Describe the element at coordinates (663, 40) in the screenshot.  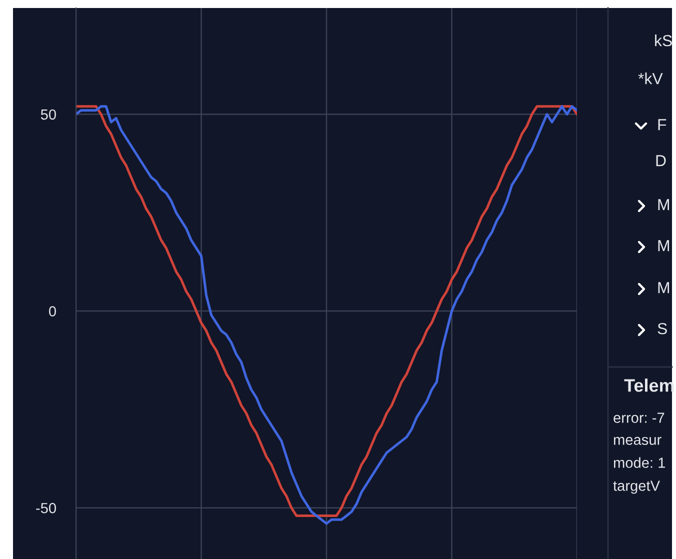
I see `text: kS` at that location.